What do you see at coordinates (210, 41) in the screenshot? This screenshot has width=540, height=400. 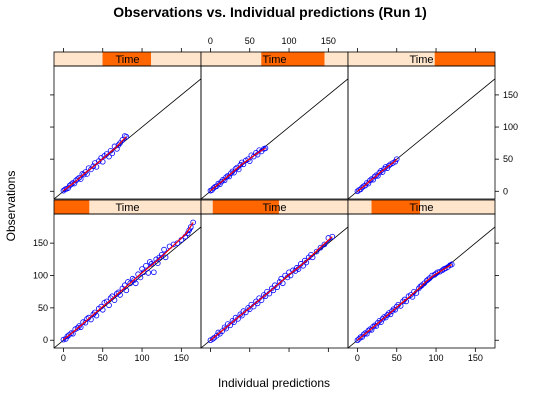 I see `x-tick-label-top: 0` at bounding box center [210, 41].